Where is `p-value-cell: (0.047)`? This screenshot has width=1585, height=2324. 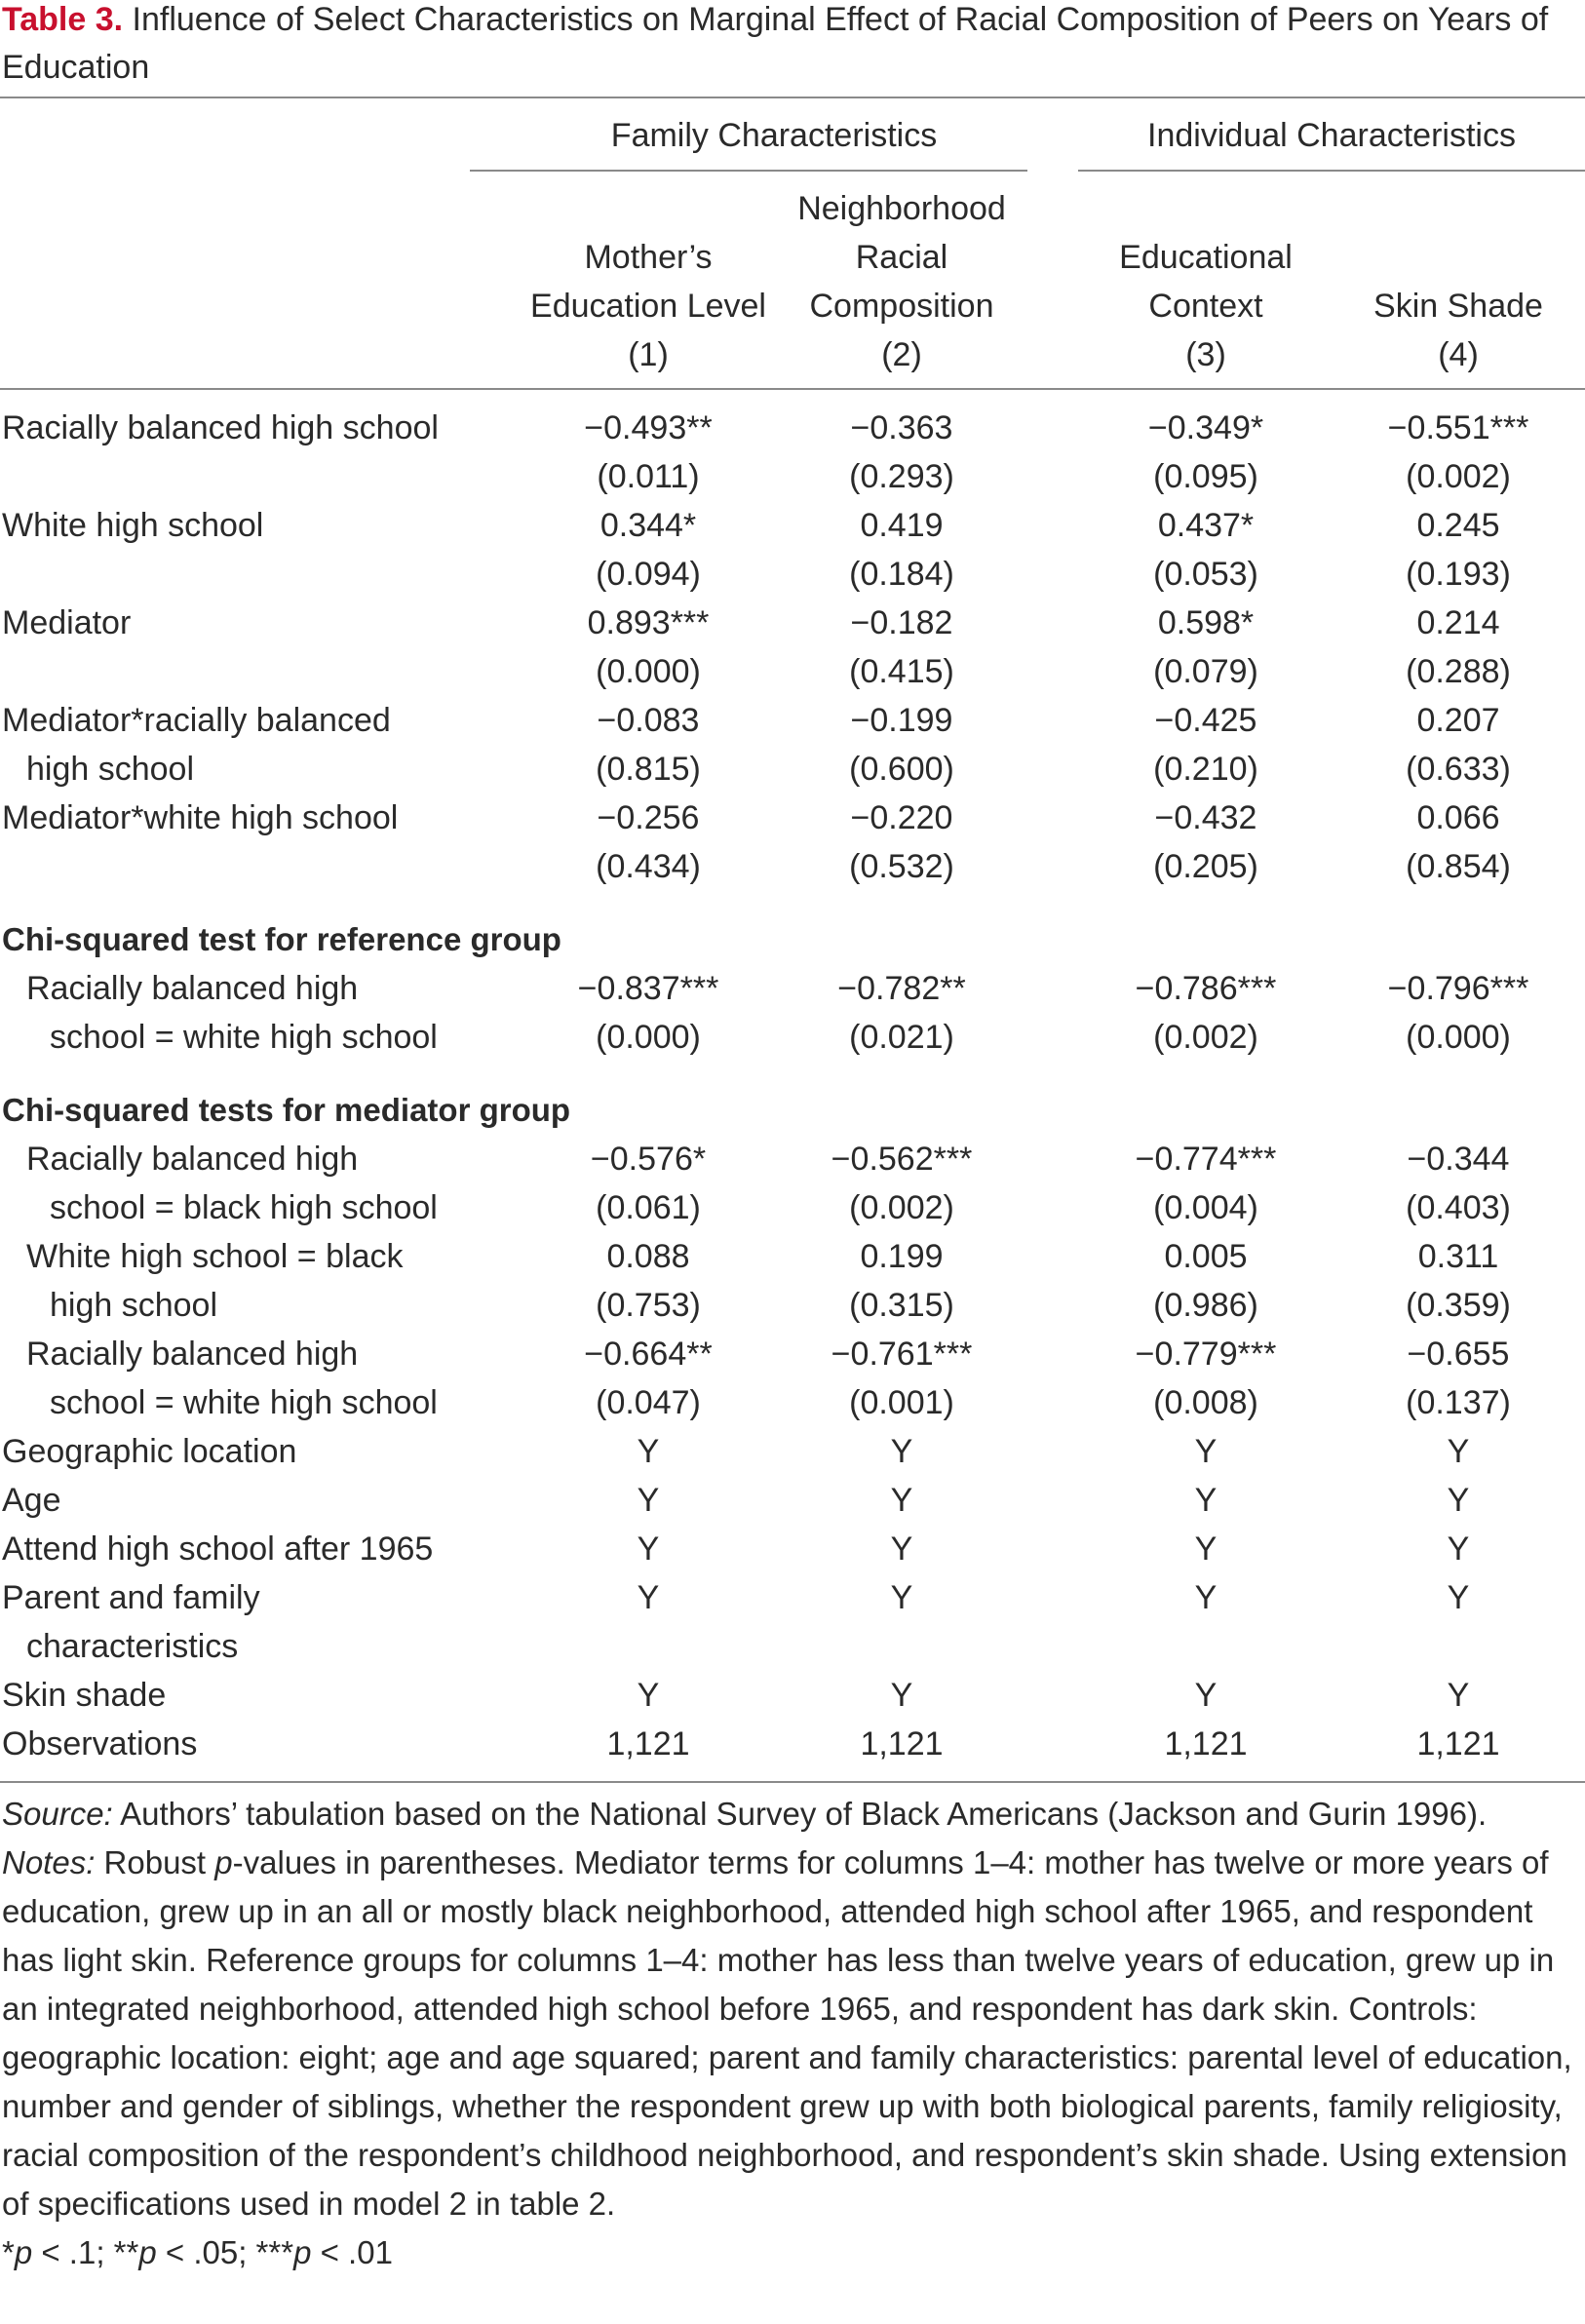 p-value-cell: (0.047) is located at coordinates (649, 1402).